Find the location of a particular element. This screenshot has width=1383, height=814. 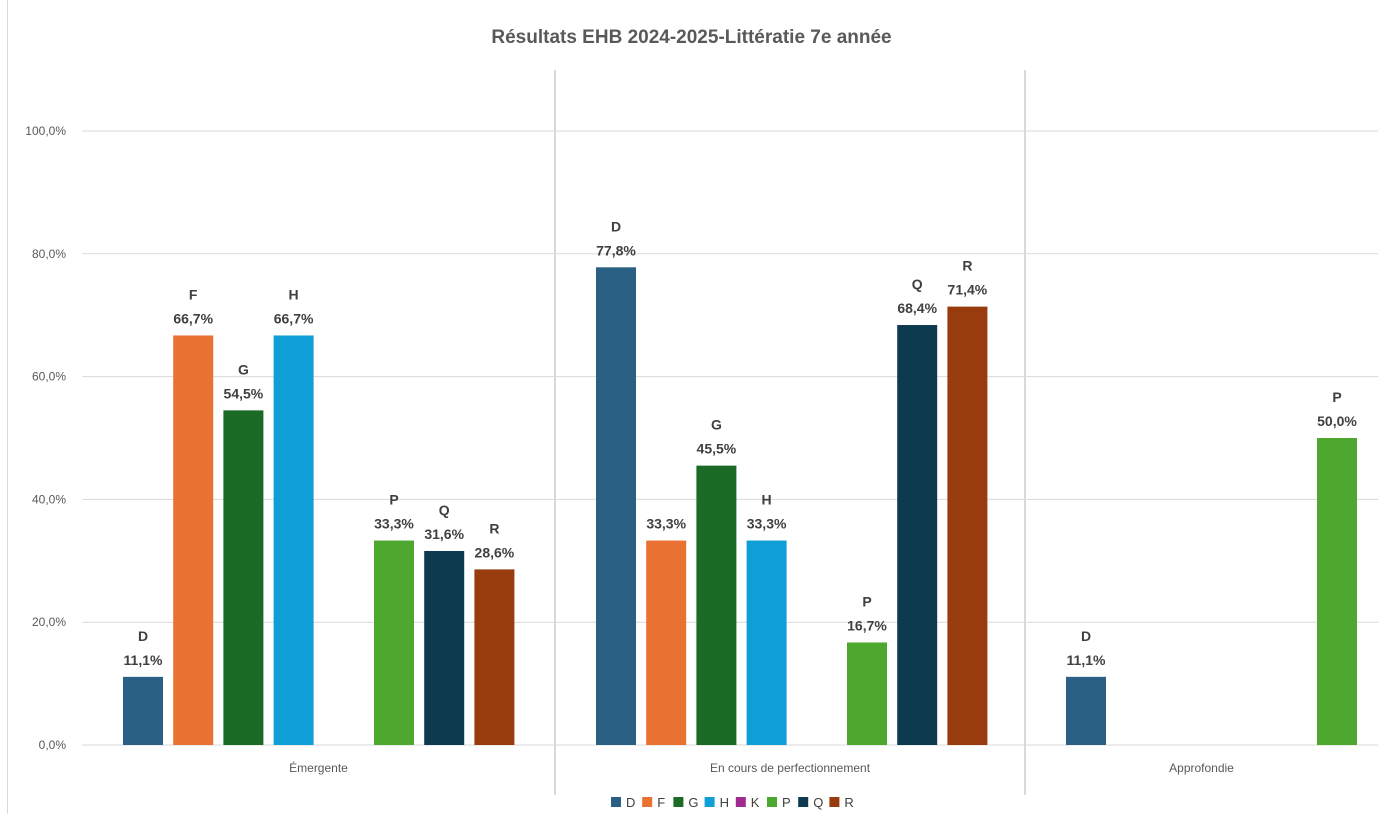

data-label: 54,5% is located at coordinates (244, 393).